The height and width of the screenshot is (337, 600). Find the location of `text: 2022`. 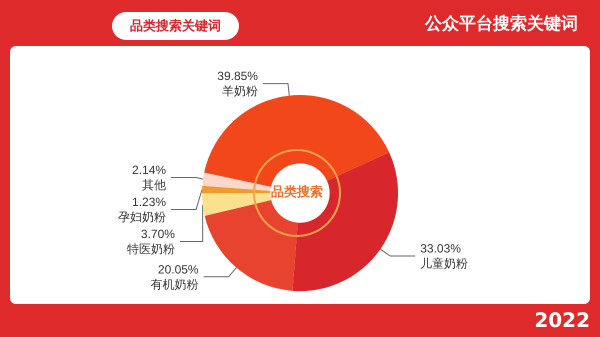

text: 2022 is located at coordinates (562, 320).